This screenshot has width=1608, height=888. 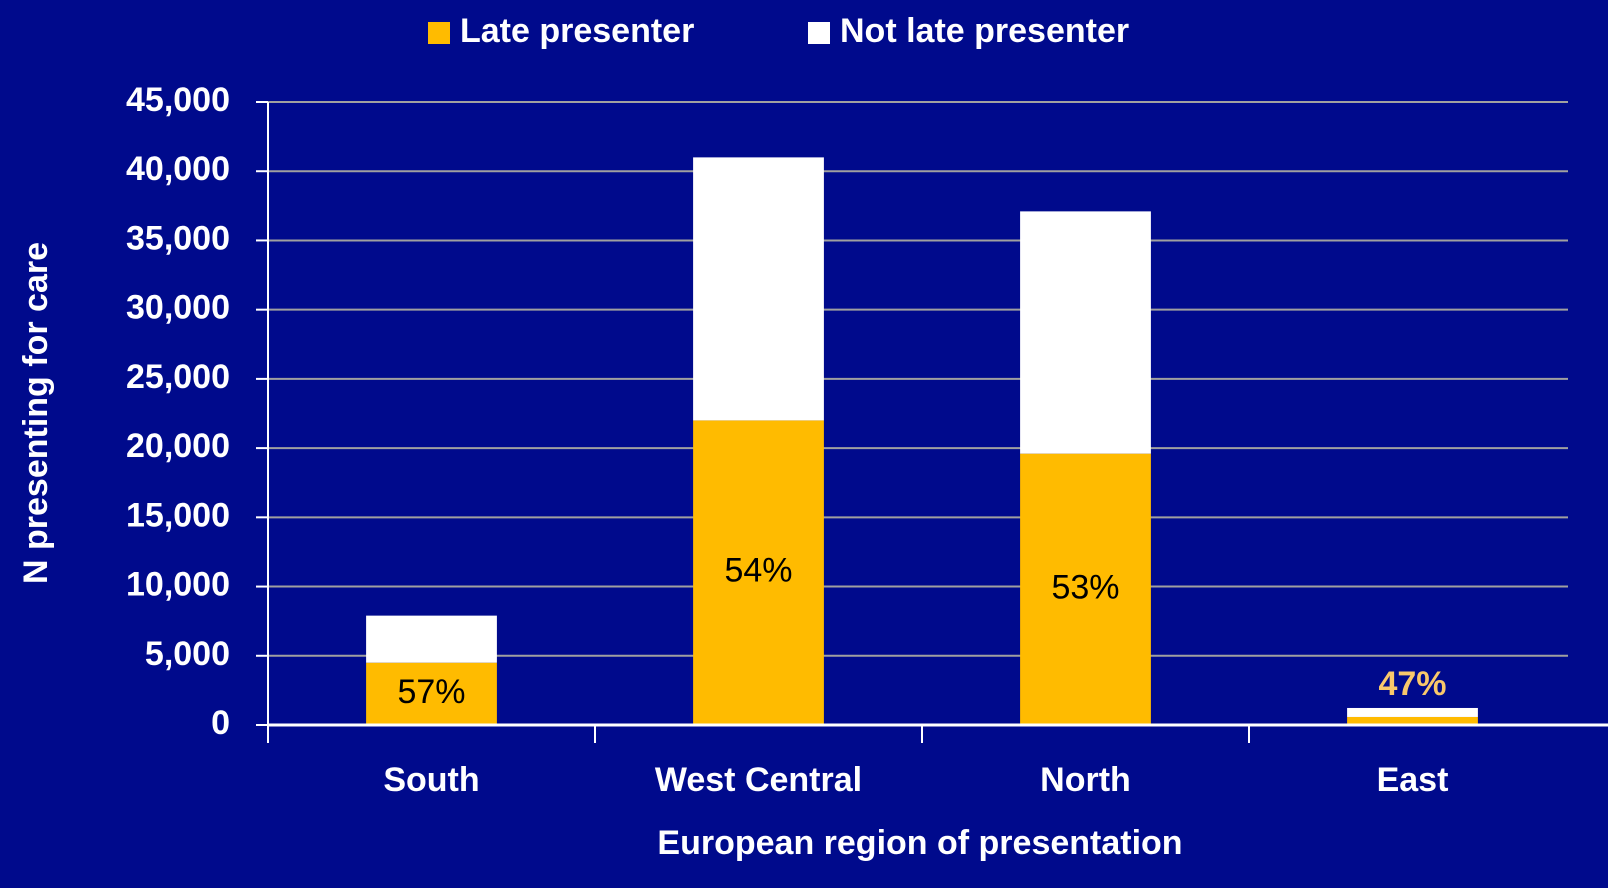 I want to click on y-tick-label: 15,000, so click(x=178, y=515).